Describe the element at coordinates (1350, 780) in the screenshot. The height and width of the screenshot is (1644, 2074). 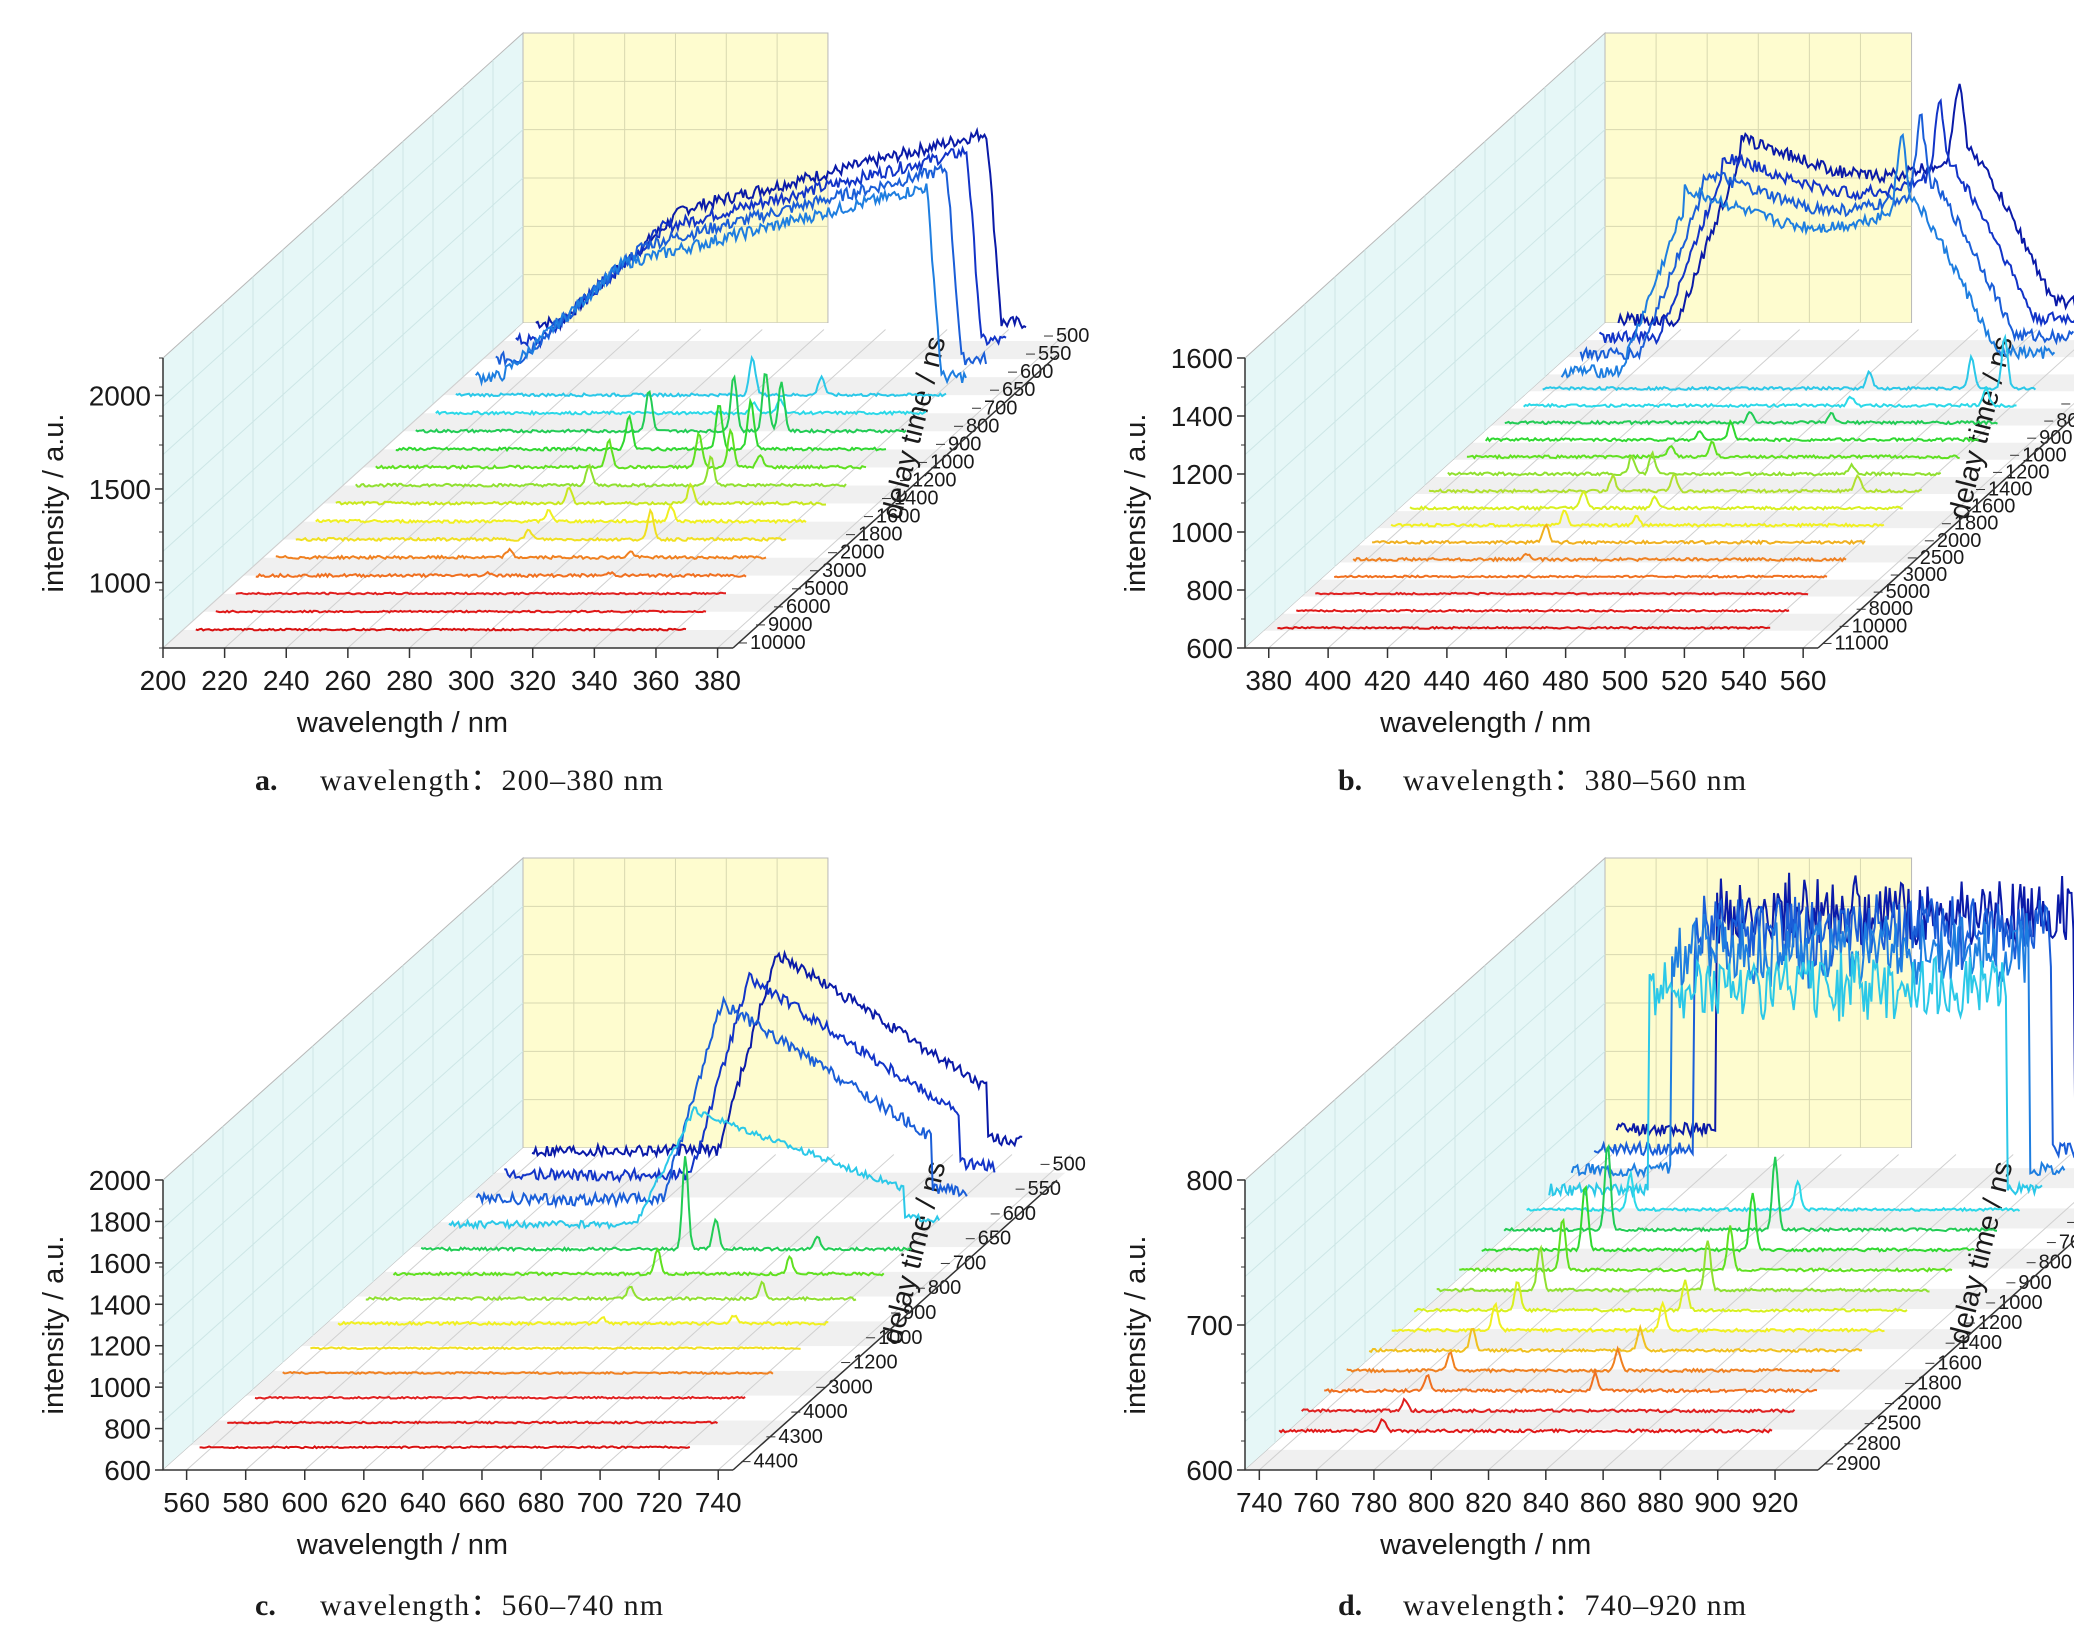
I see `panel-letter: b.` at that location.